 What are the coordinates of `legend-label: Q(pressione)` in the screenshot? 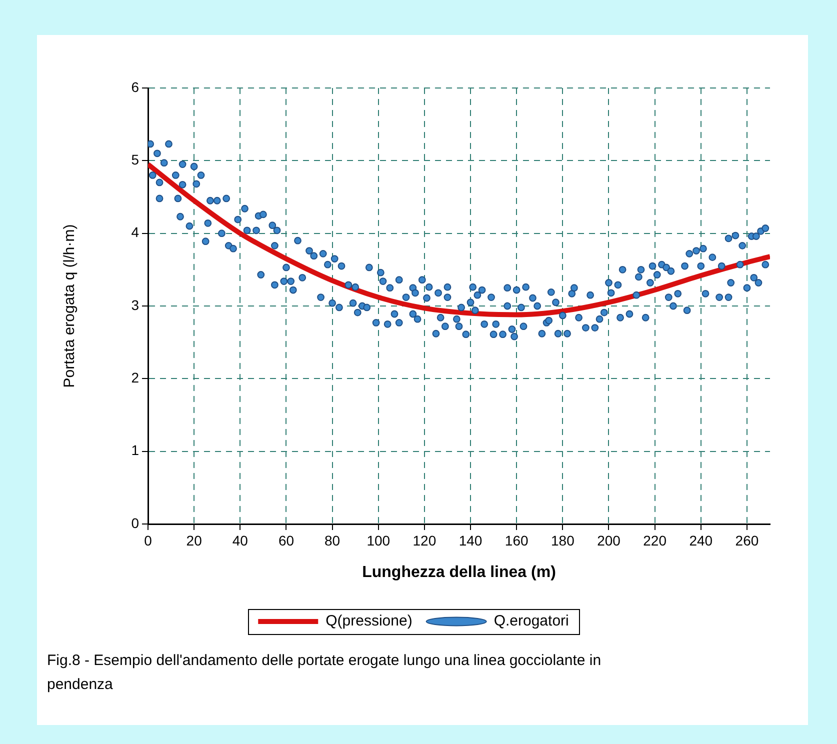 It's located at (369, 621).